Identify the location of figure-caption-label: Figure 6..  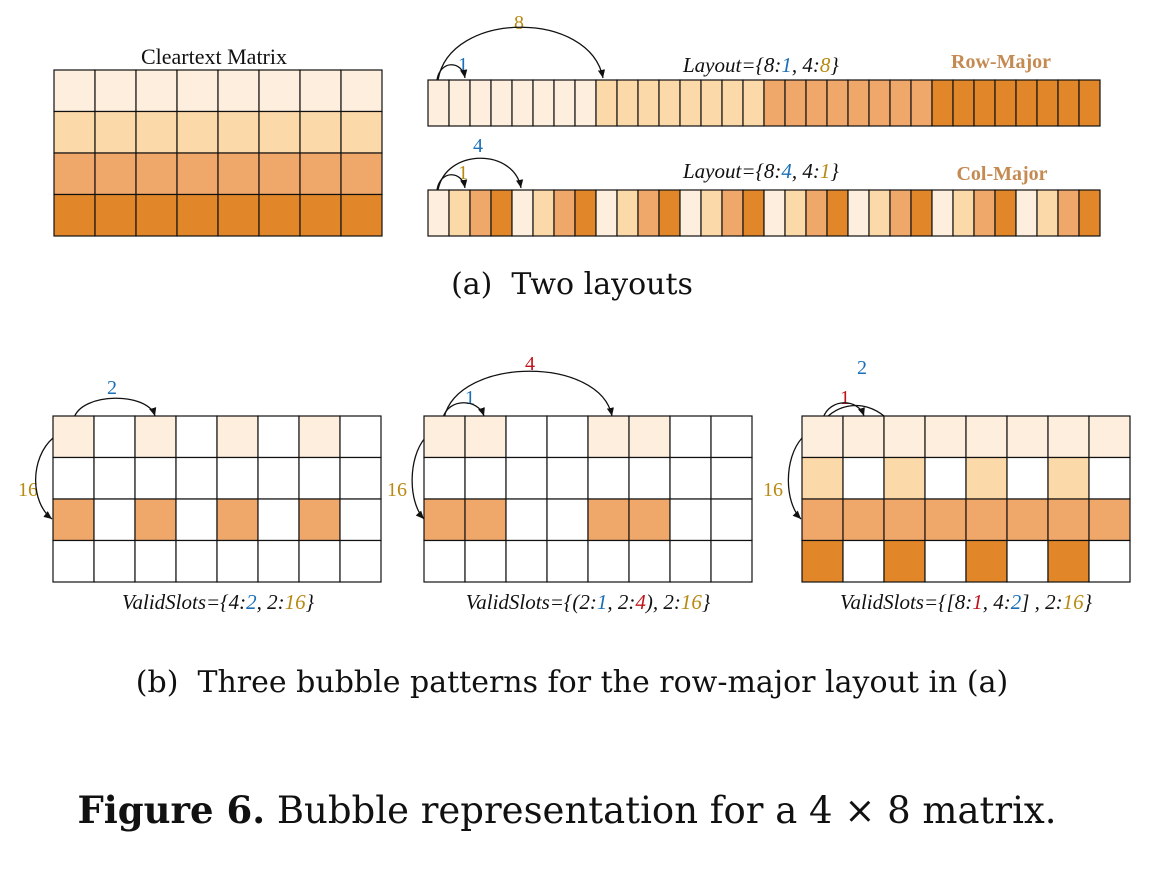
(171, 810).